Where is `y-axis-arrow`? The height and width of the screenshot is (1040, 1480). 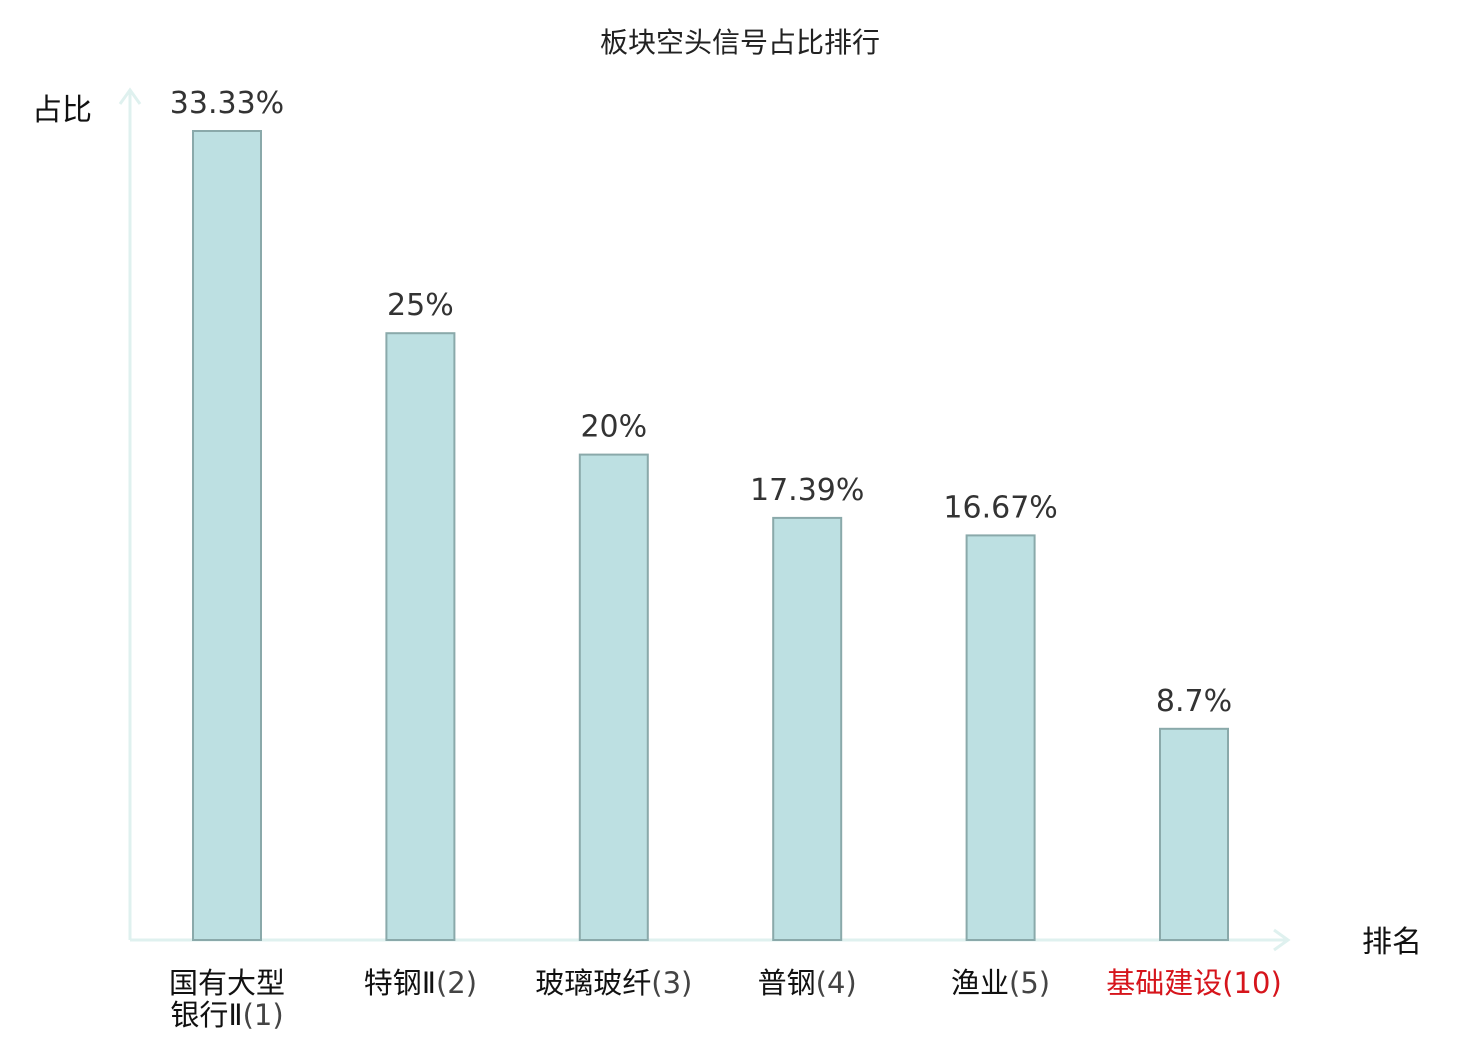
y-axis-arrow is located at coordinates (130, 96).